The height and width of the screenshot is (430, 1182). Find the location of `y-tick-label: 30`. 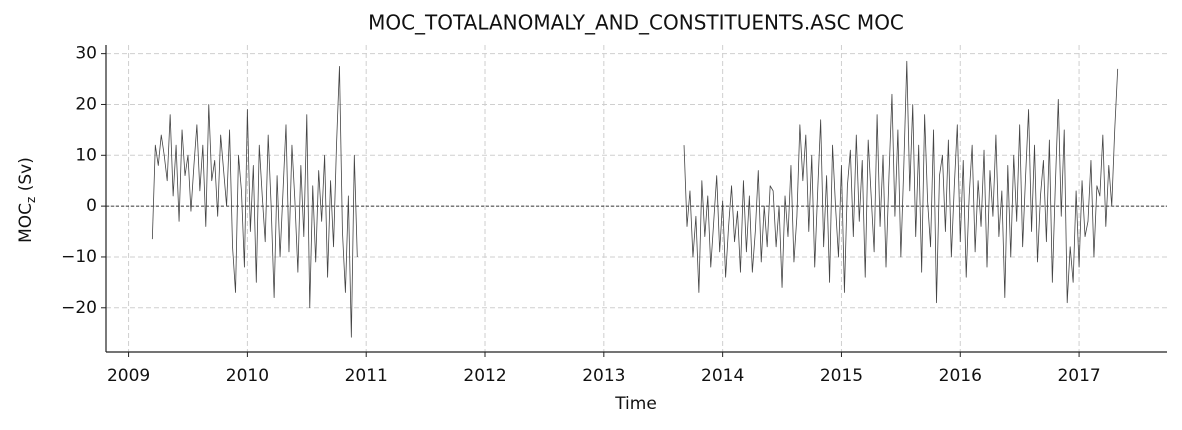

y-tick-label: 30 is located at coordinates (86, 54).